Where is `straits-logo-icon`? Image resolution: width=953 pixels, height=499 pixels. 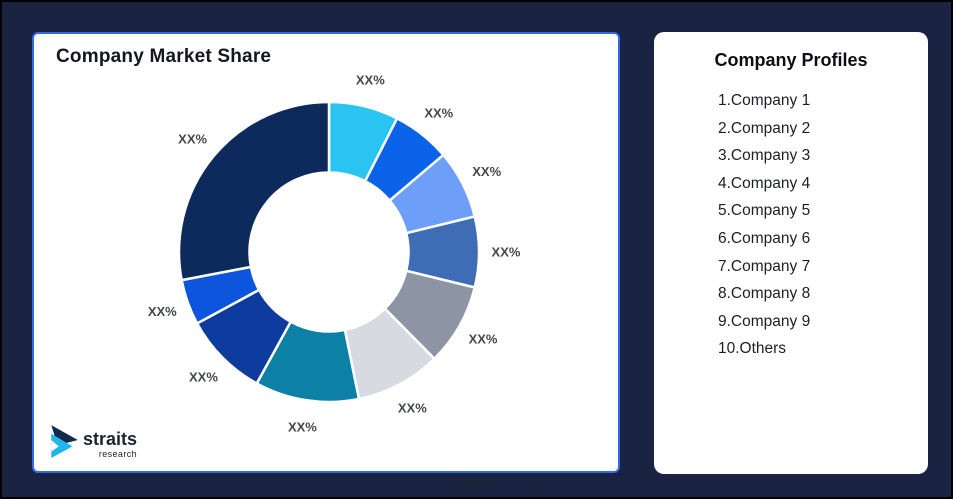
straits-logo-icon is located at coordinates (64, 441).